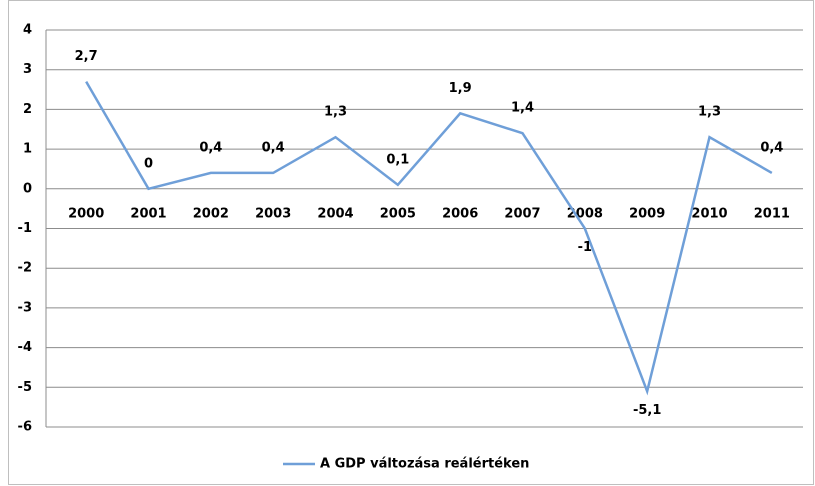 This screenshot has width=815, height=486. I want to click on legend-label: A GDP változása reálértéken, so click(424, 464).